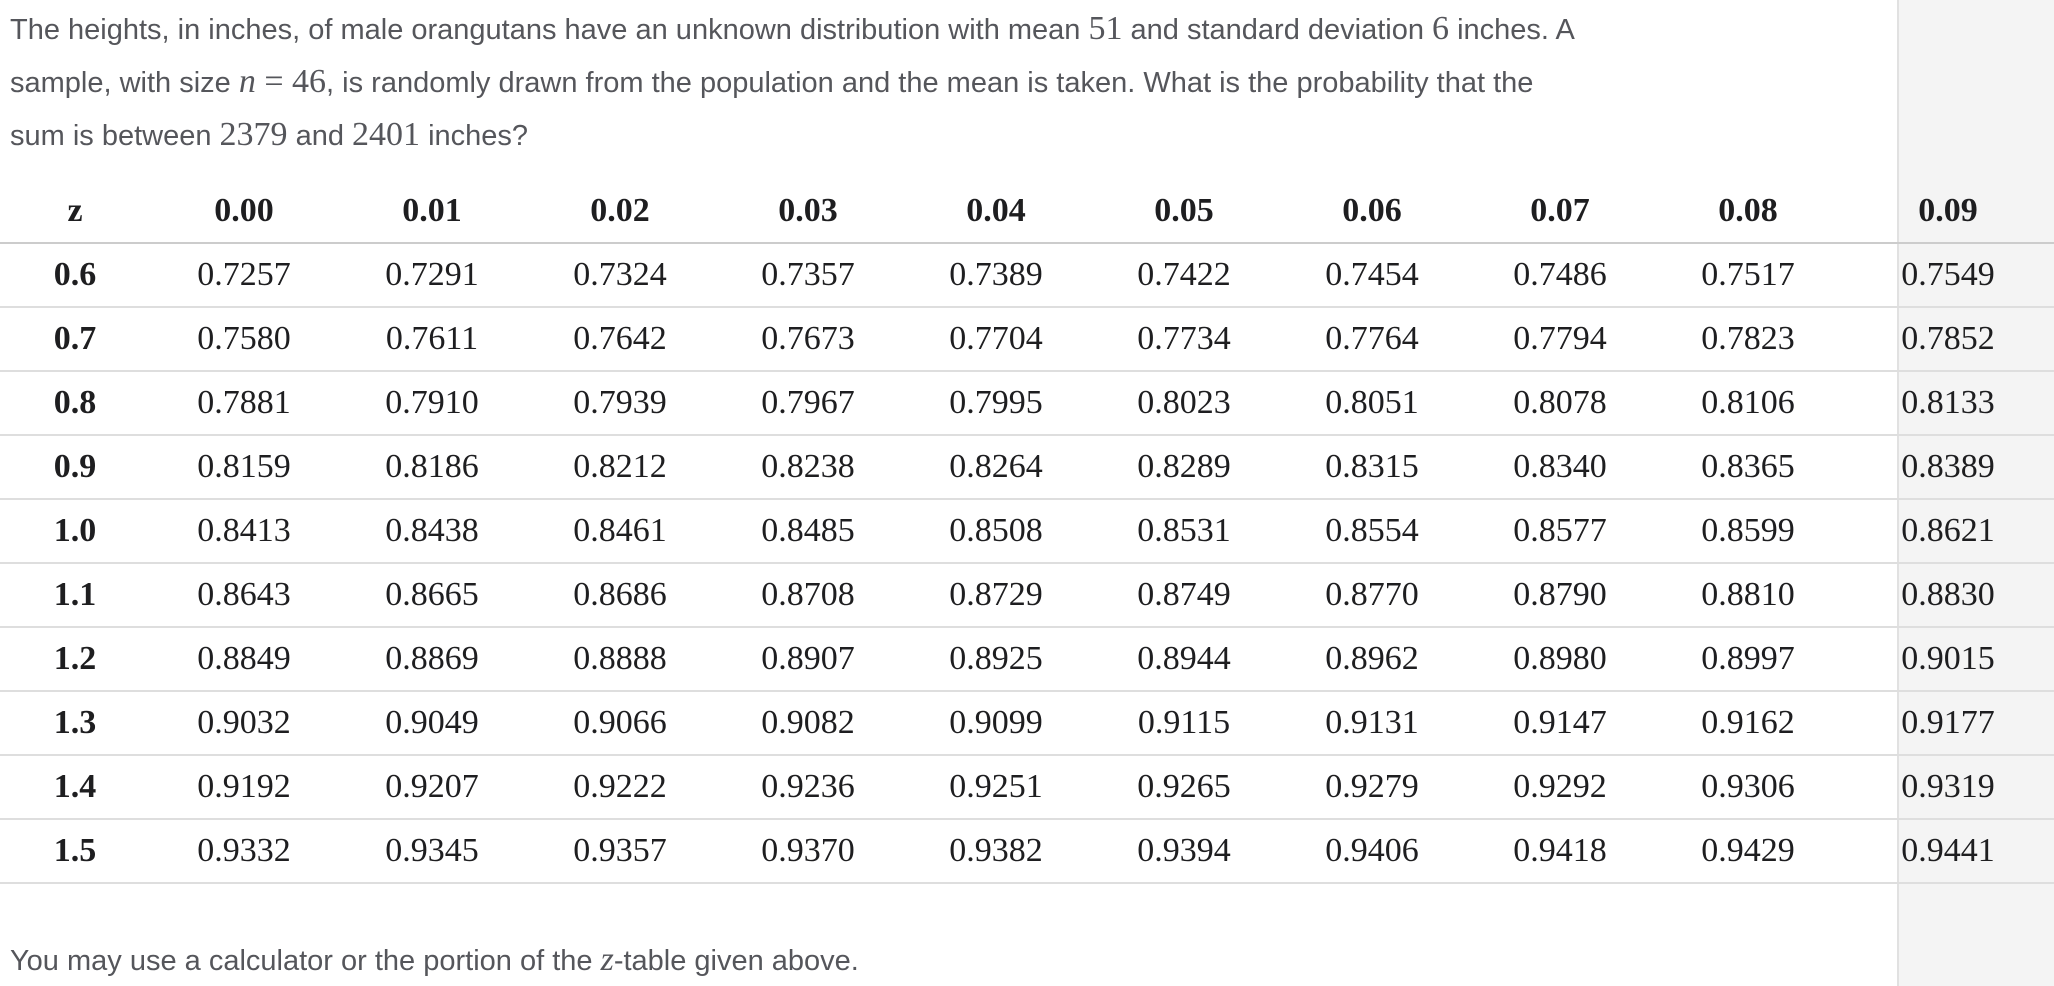  What do you see at coordinates (808, 531) in the screenshot?
I see `z-cell: 0.8485` at bounding box center [808, 531].